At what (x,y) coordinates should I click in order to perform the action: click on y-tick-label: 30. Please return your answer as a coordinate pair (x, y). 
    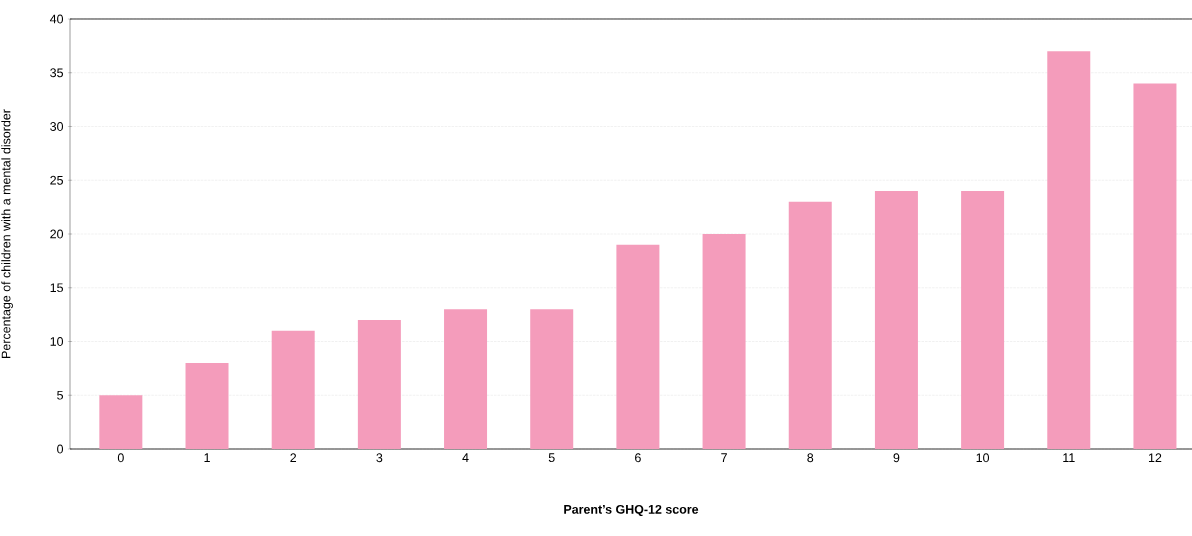
    Looking at the image, I should click on (57, 126).